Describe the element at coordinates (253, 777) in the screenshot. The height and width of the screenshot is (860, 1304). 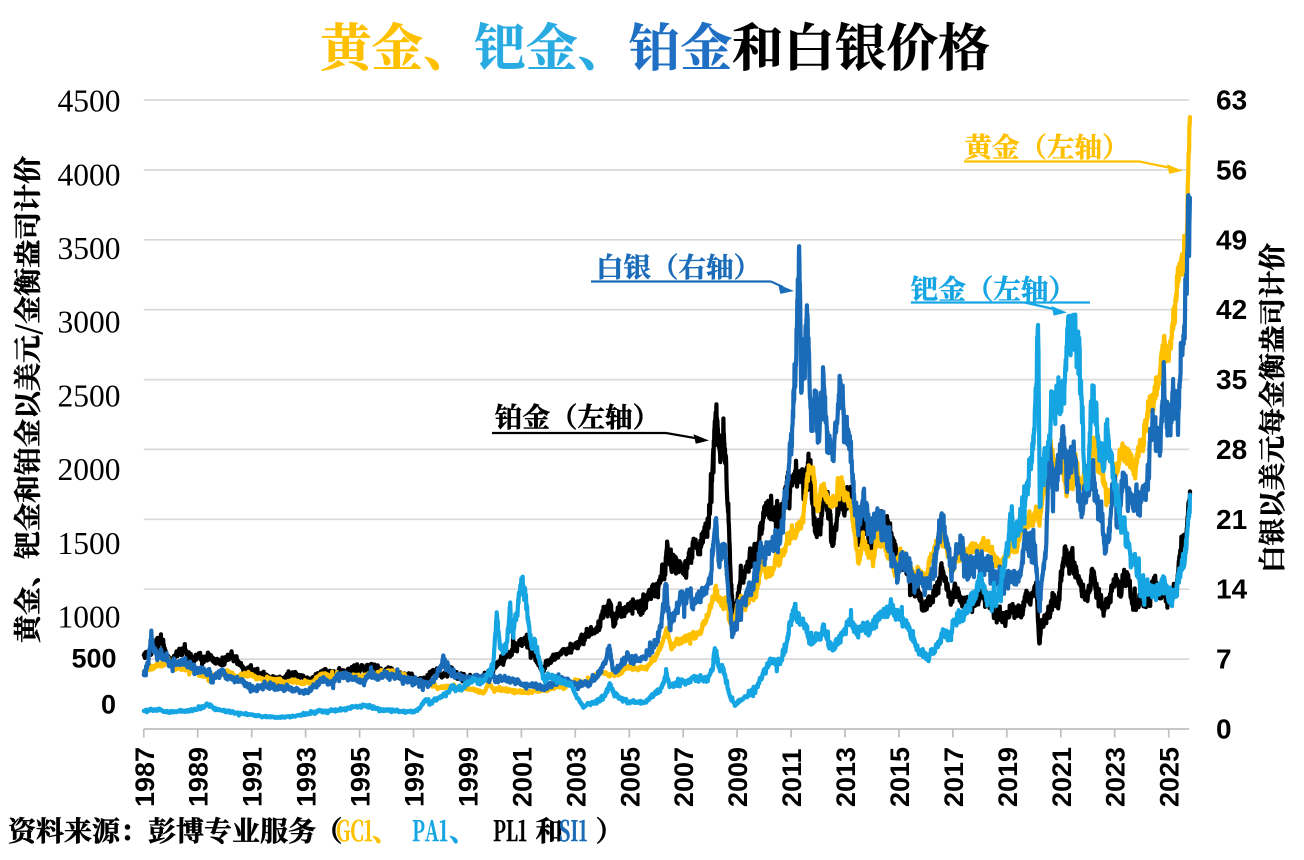
I see `svg-text: 1991` at that location.